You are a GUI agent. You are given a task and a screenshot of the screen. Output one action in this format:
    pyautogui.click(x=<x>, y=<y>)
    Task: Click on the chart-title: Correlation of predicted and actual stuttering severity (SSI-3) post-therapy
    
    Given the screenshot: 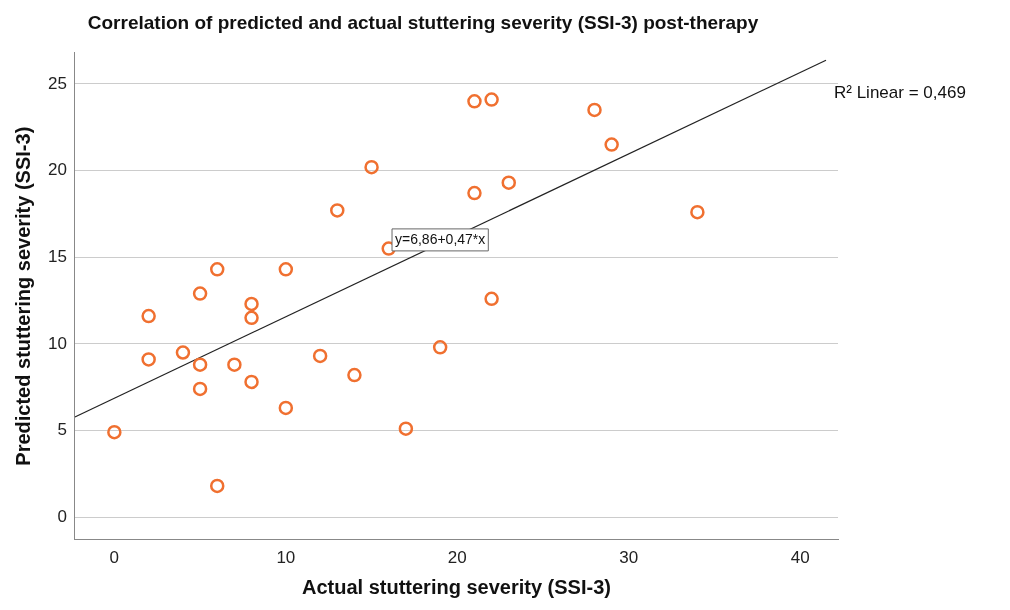 What is the action you would take?
    pyautogui.click(x=423, y=22)
    